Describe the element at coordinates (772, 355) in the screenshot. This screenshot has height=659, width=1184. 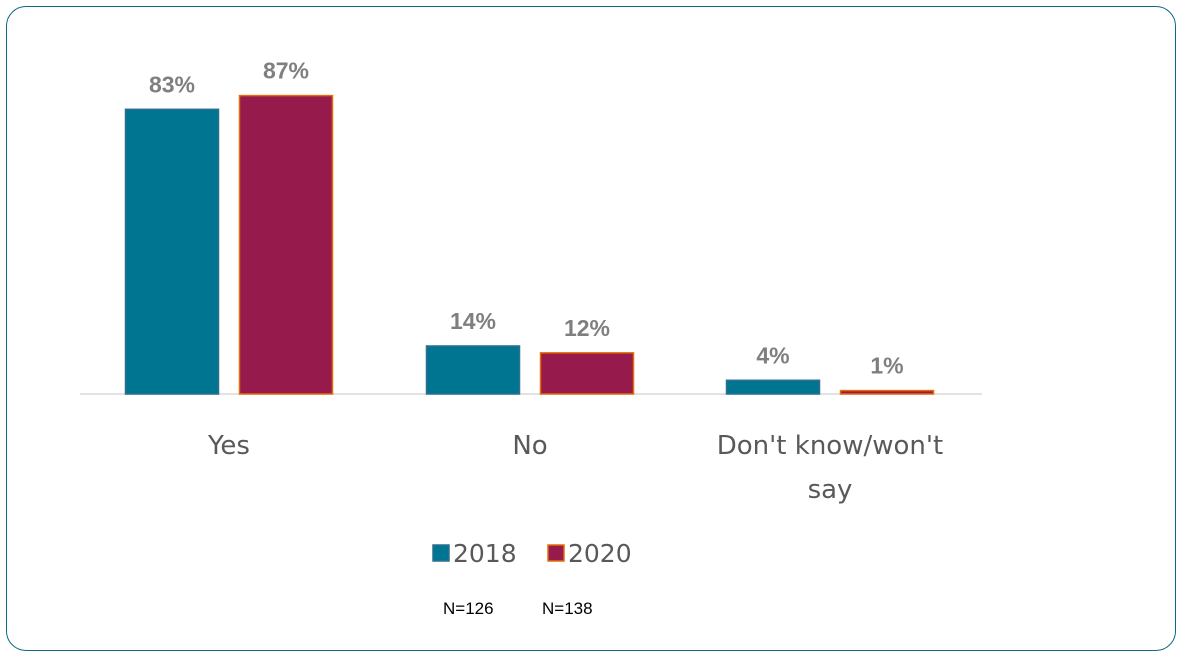
I see `data-label-2018-2: 4%` at that location.